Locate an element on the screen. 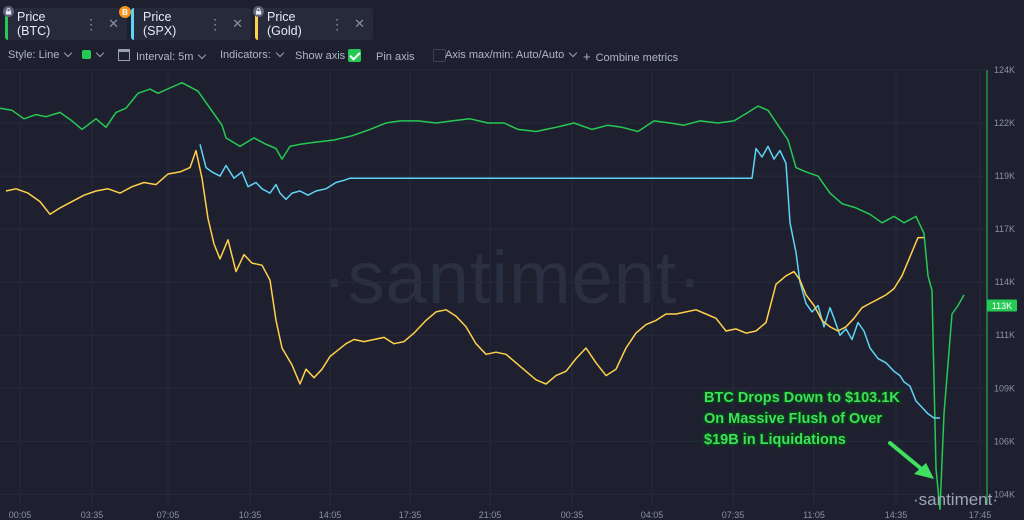 Image resolution: width=1024 pixels, height=520 pixels. tab-label: Price (Gold) is located at coordinates (284, 24).